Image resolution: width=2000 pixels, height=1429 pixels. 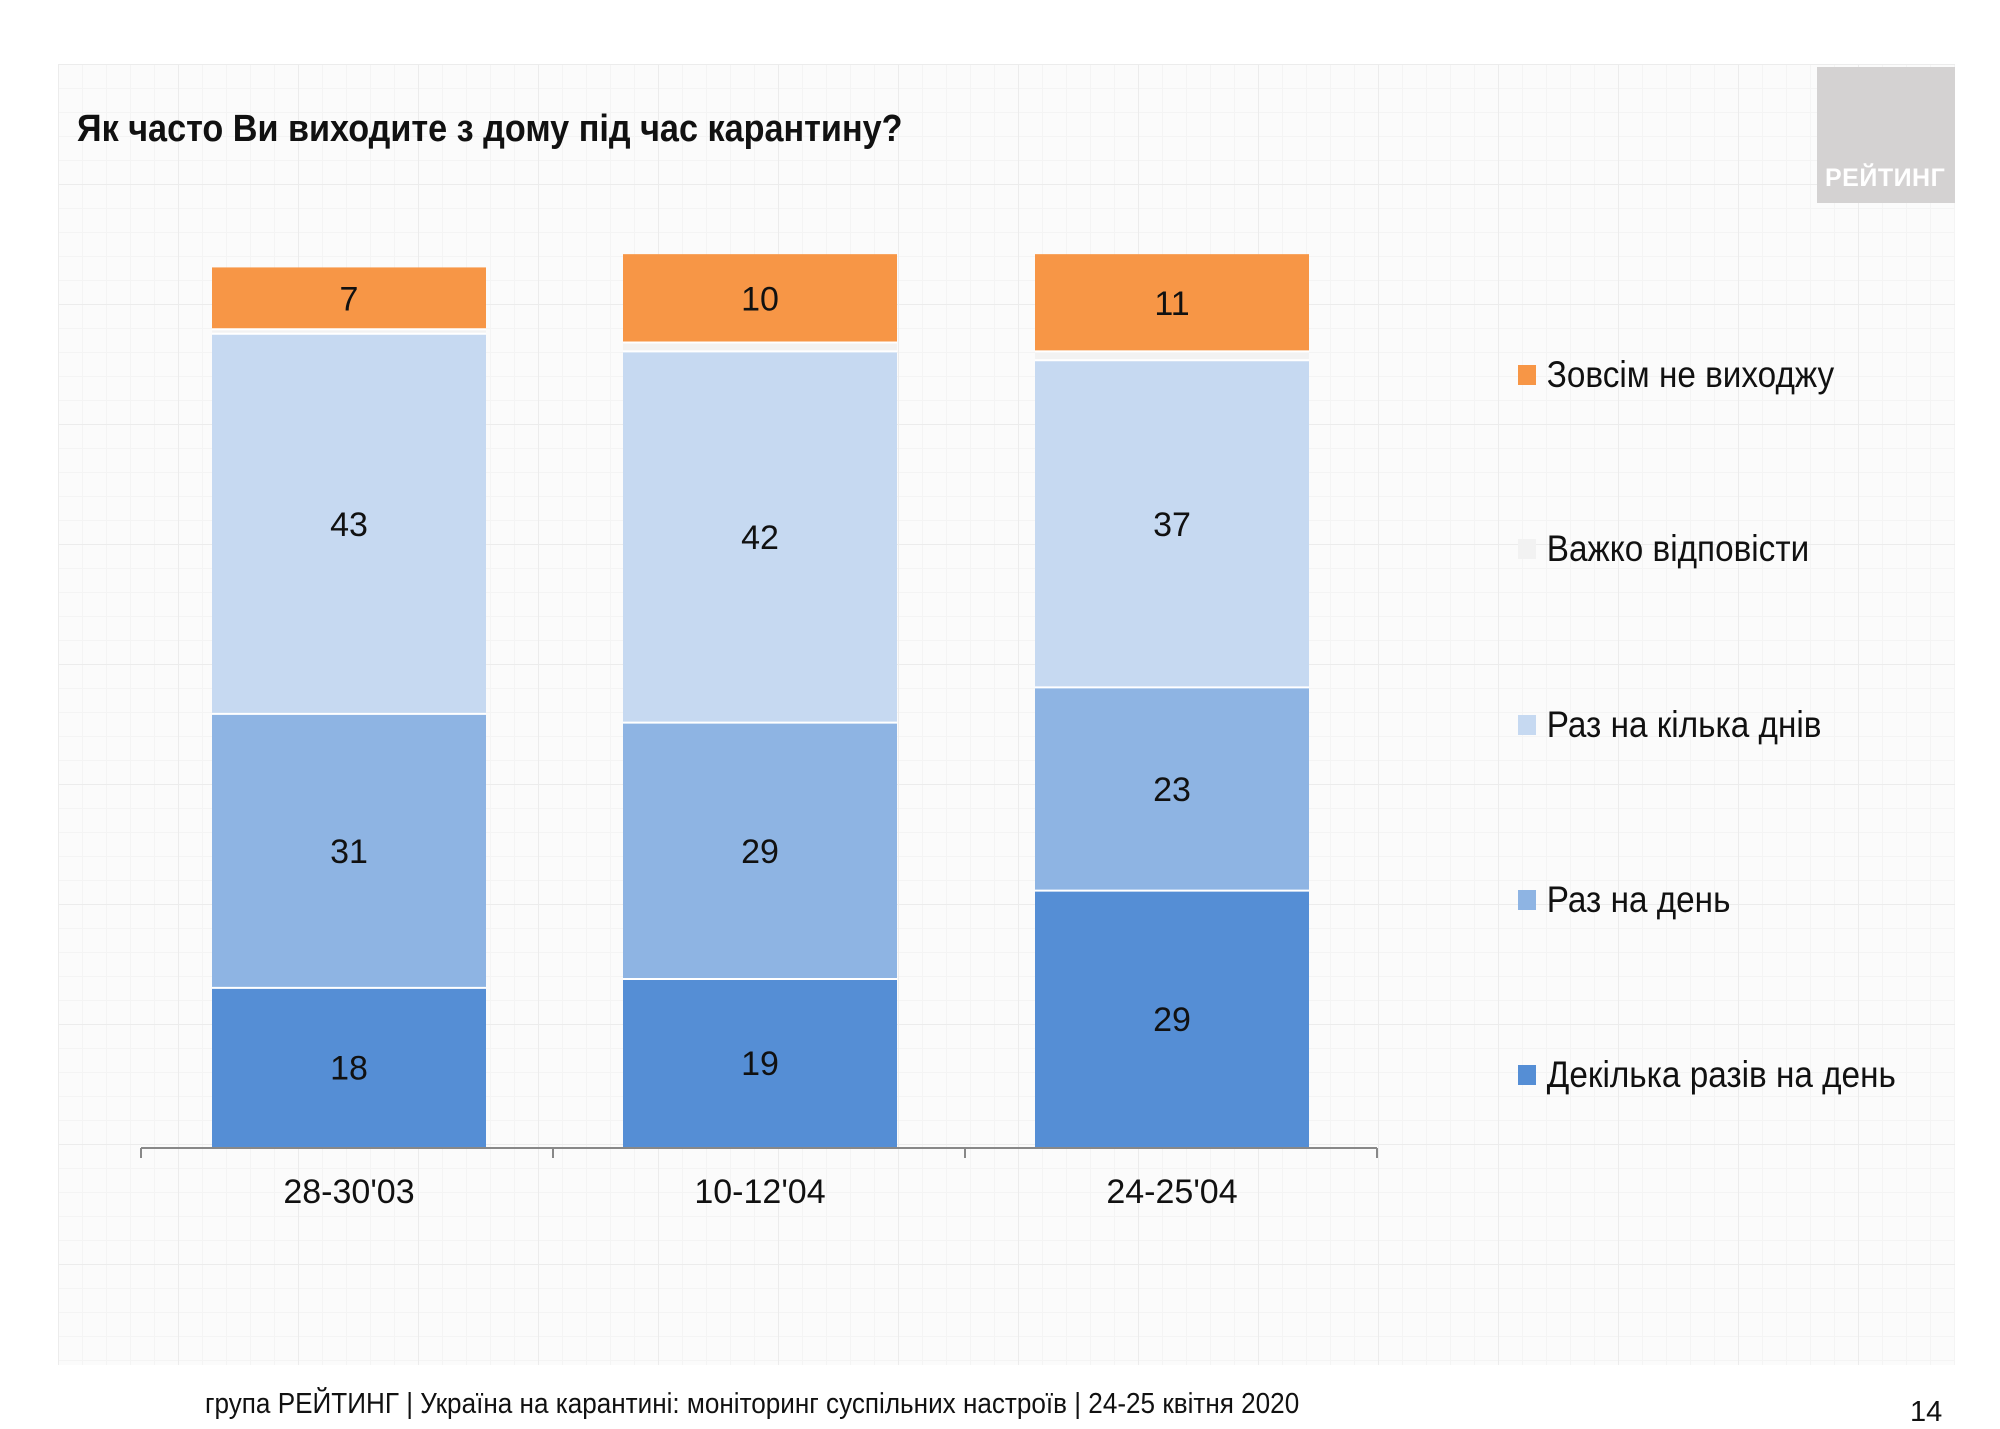 I want to click on data-label: 31, so click(x=349, y=852).